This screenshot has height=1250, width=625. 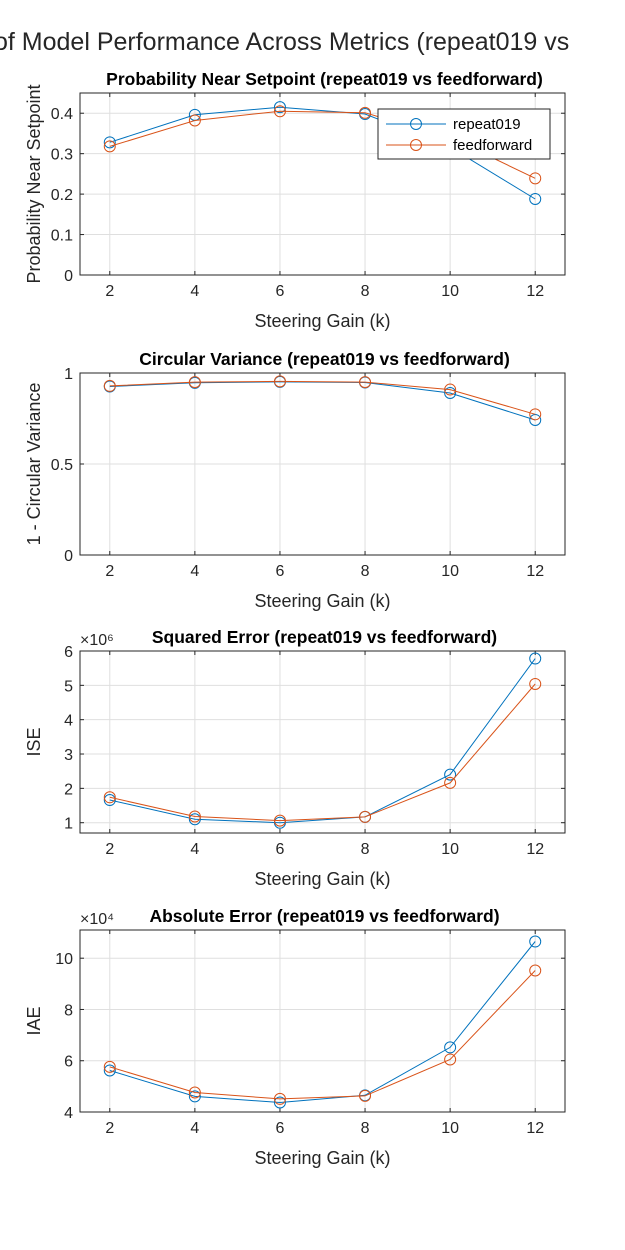 I want to click on legend-box, so click(x=464, y=134).